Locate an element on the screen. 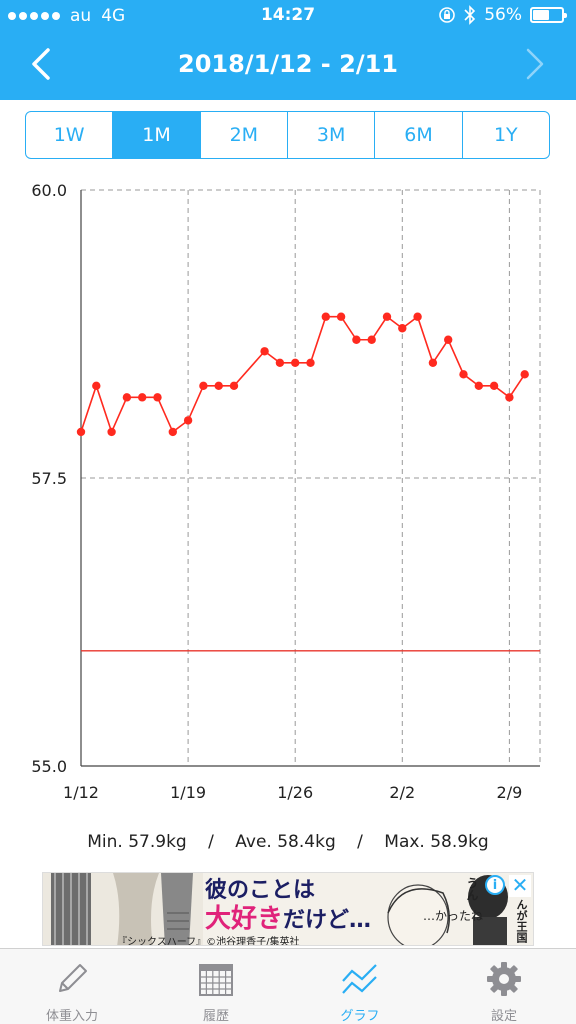 This screenshot has width=576, height=1024. ad-side-text: んが王国 is located at coordinates (521, 921).